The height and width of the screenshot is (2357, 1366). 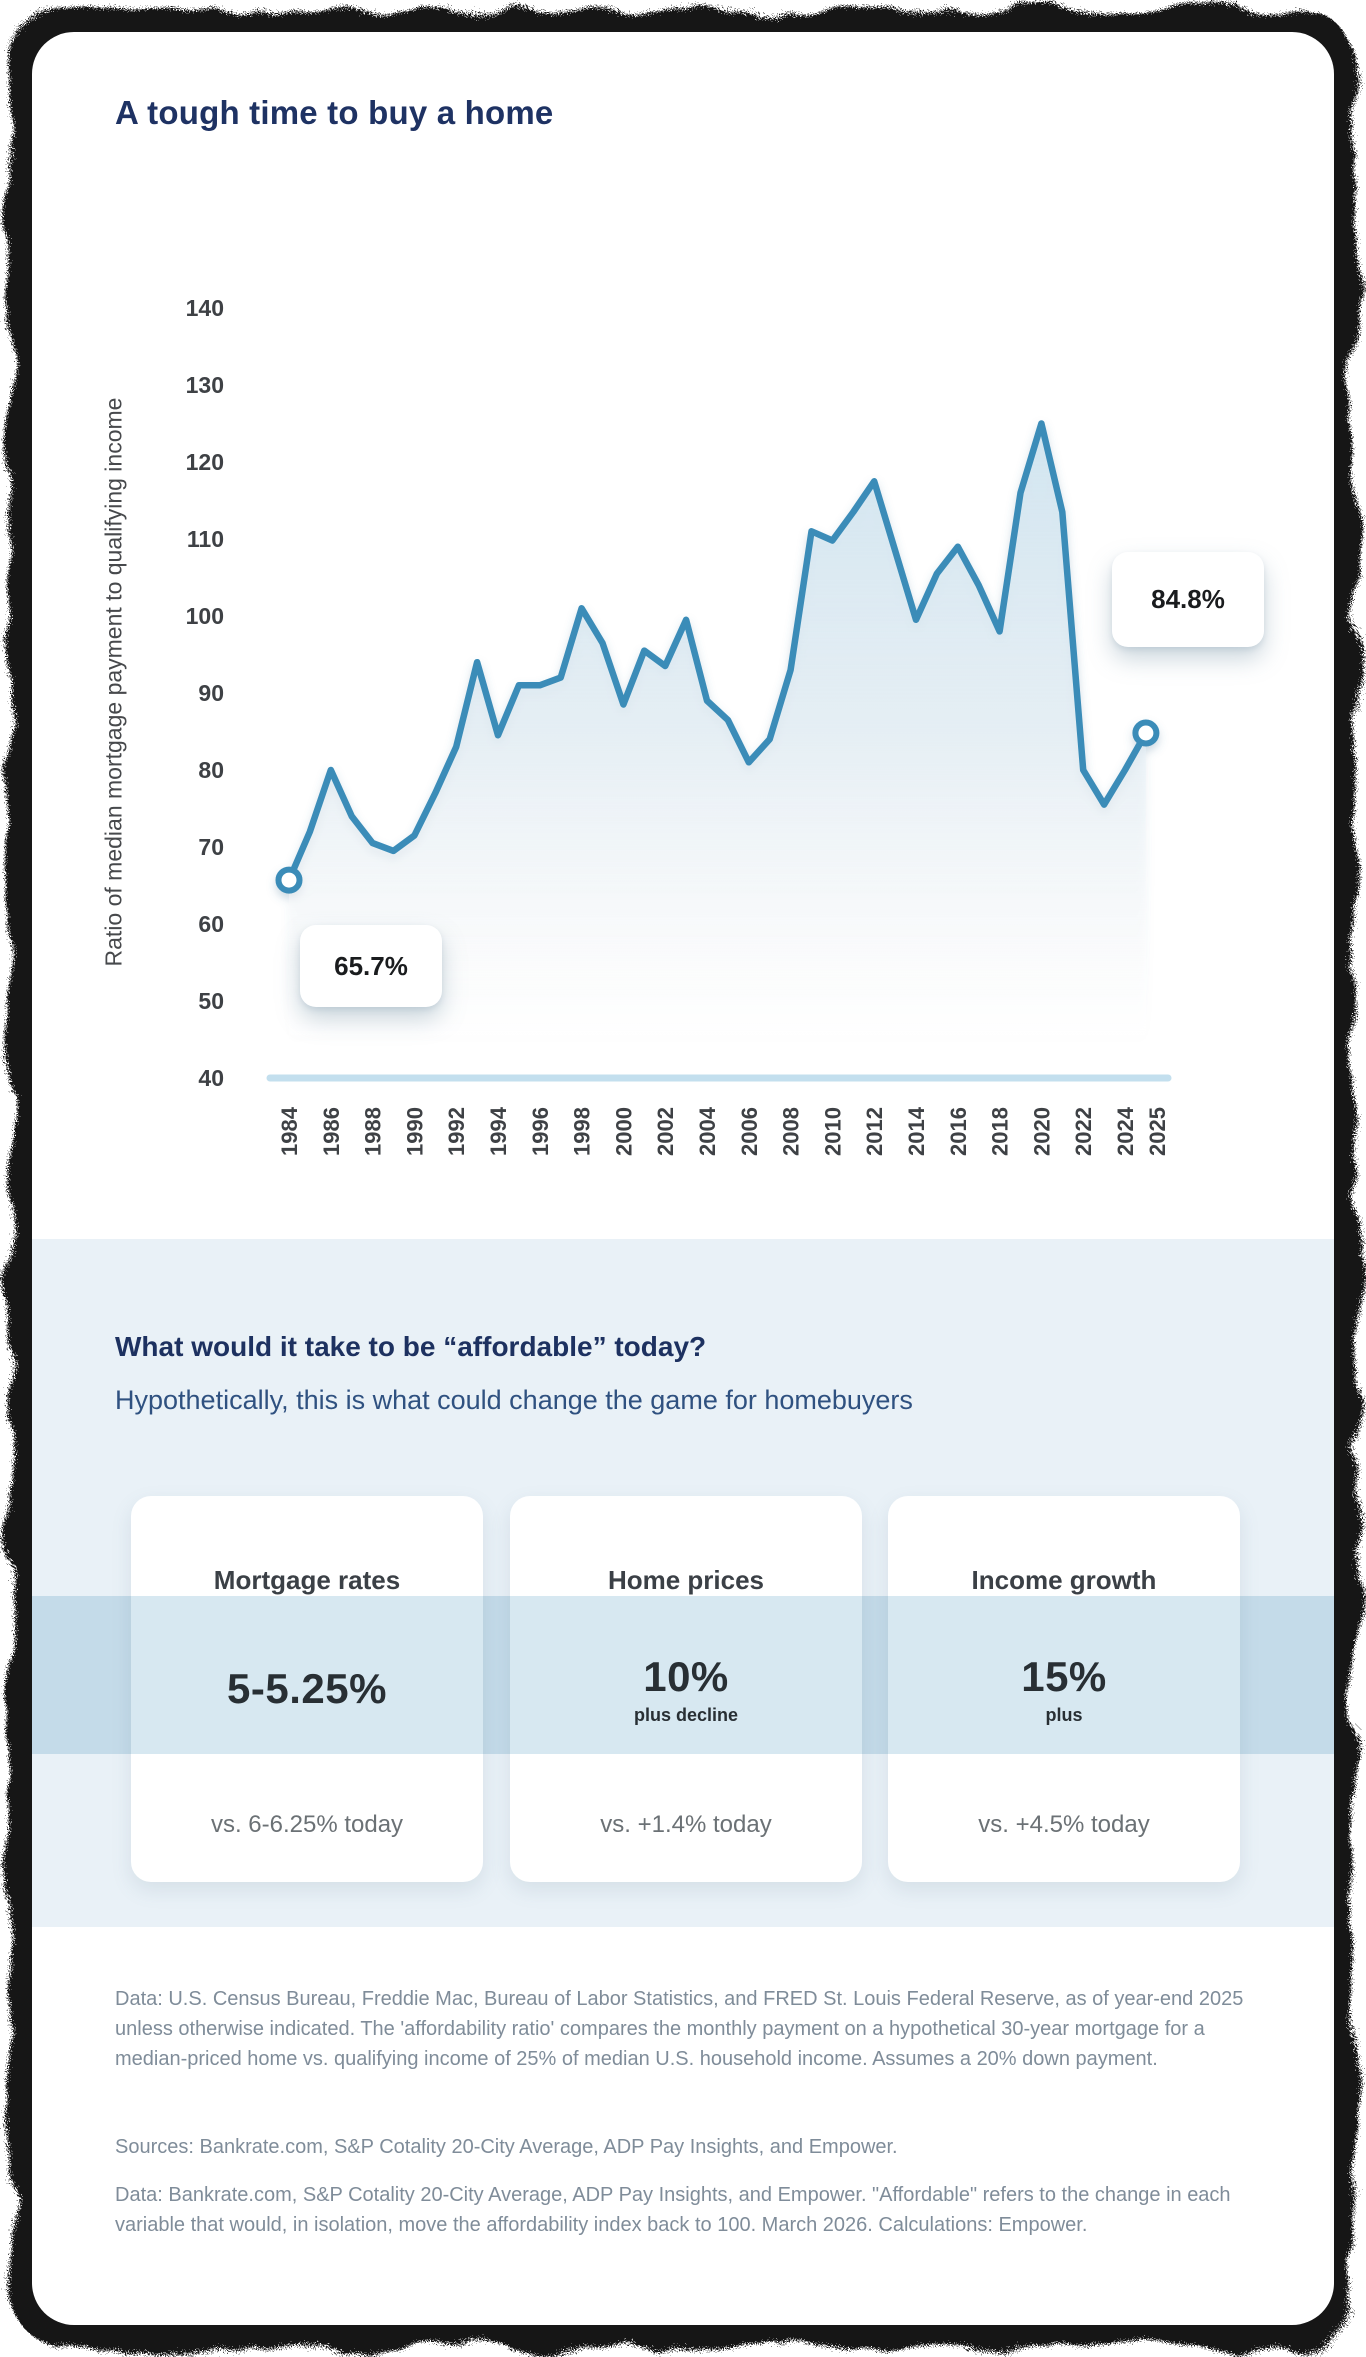 What do you see at coordinates (582, 1131) in the screenshot?
I see `x-tick-label: 1998` at bounding box center [582, 1131].